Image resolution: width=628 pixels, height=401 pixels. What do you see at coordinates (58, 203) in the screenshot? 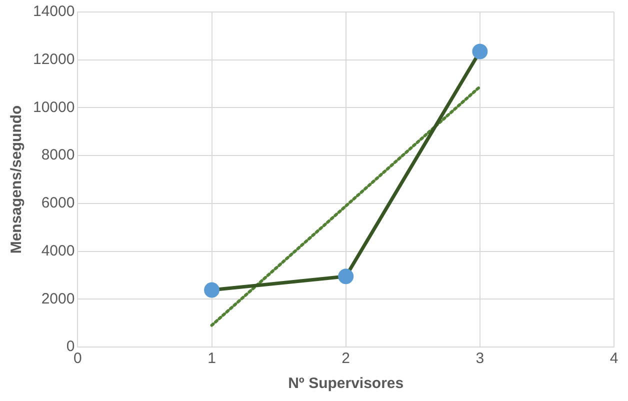
I see `y-tick-label: 6000` at bounding box center [58, 203].